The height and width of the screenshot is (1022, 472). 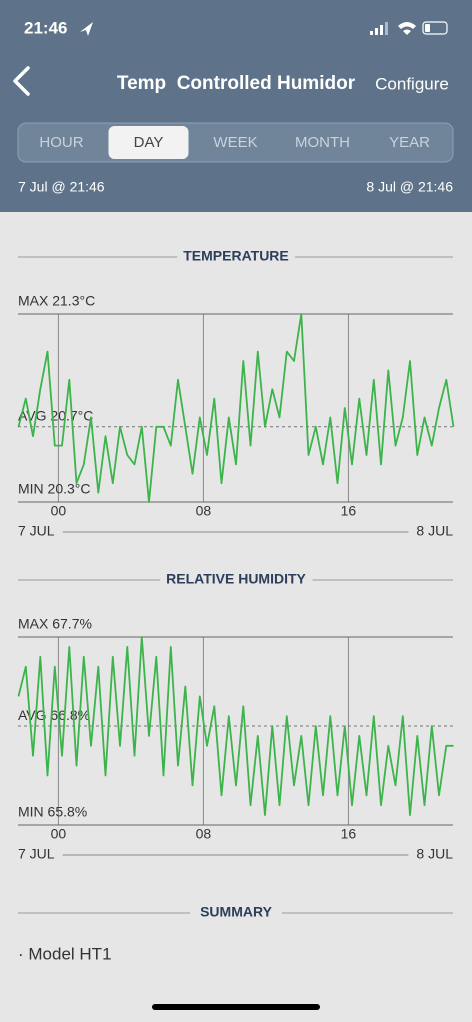 I want to click on tab: YEAR, so click(x=409, y=142).